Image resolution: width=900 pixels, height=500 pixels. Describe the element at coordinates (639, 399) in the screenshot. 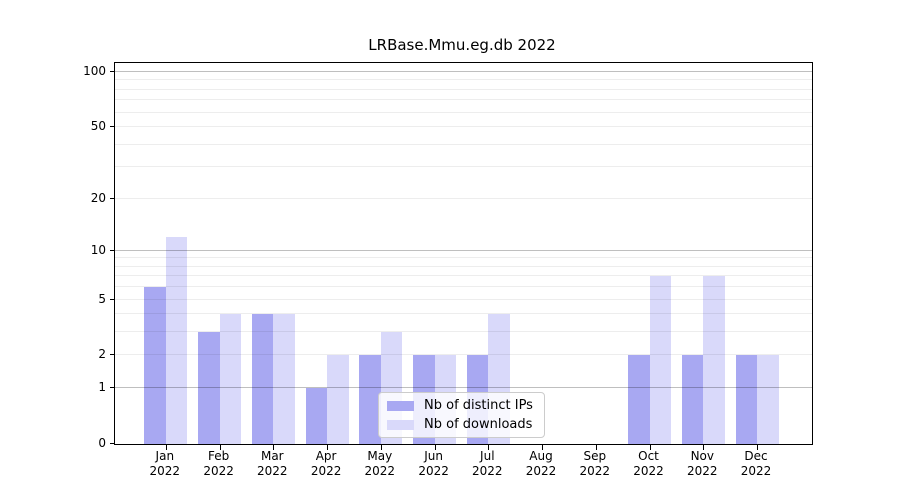

I see `distinct-ips-bar-oct` at that location.